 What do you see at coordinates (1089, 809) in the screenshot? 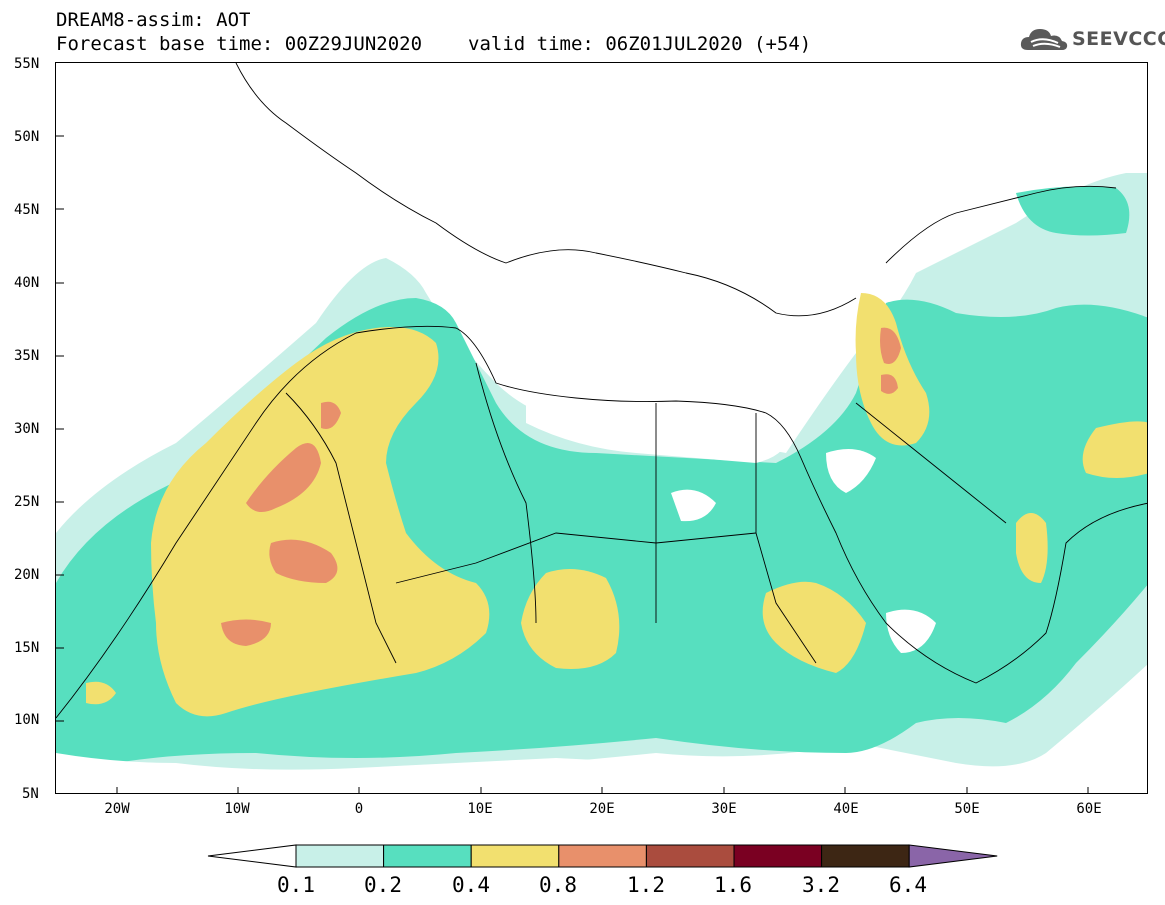
I see `lon-label-60e: 60E` at bounding box center [1089, 809].